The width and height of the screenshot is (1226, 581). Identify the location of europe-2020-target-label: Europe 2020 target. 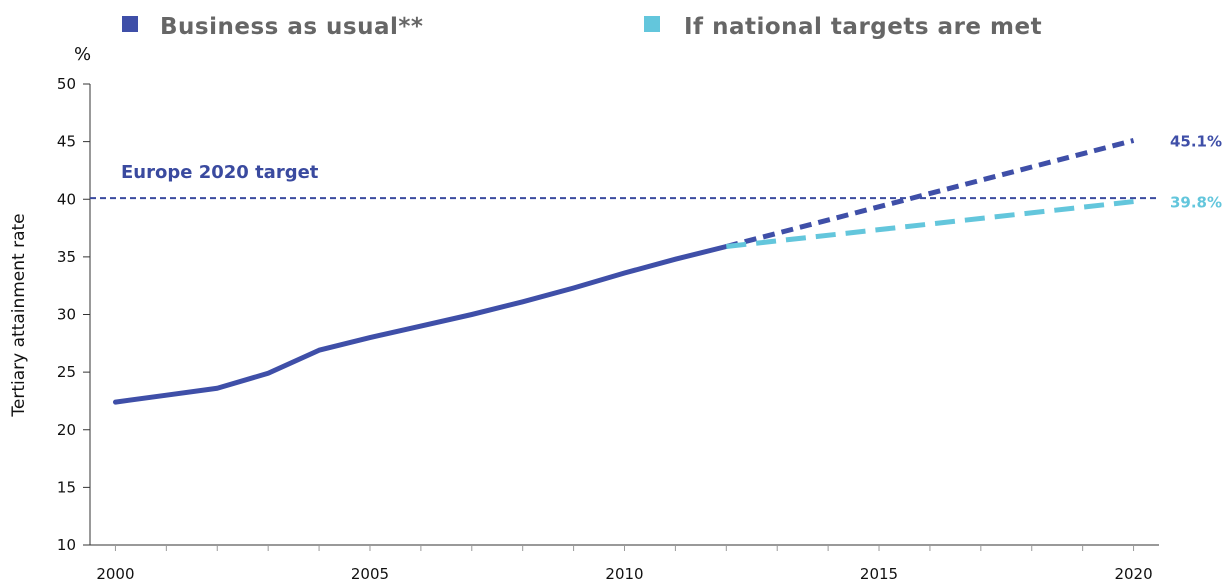
(220, 172).